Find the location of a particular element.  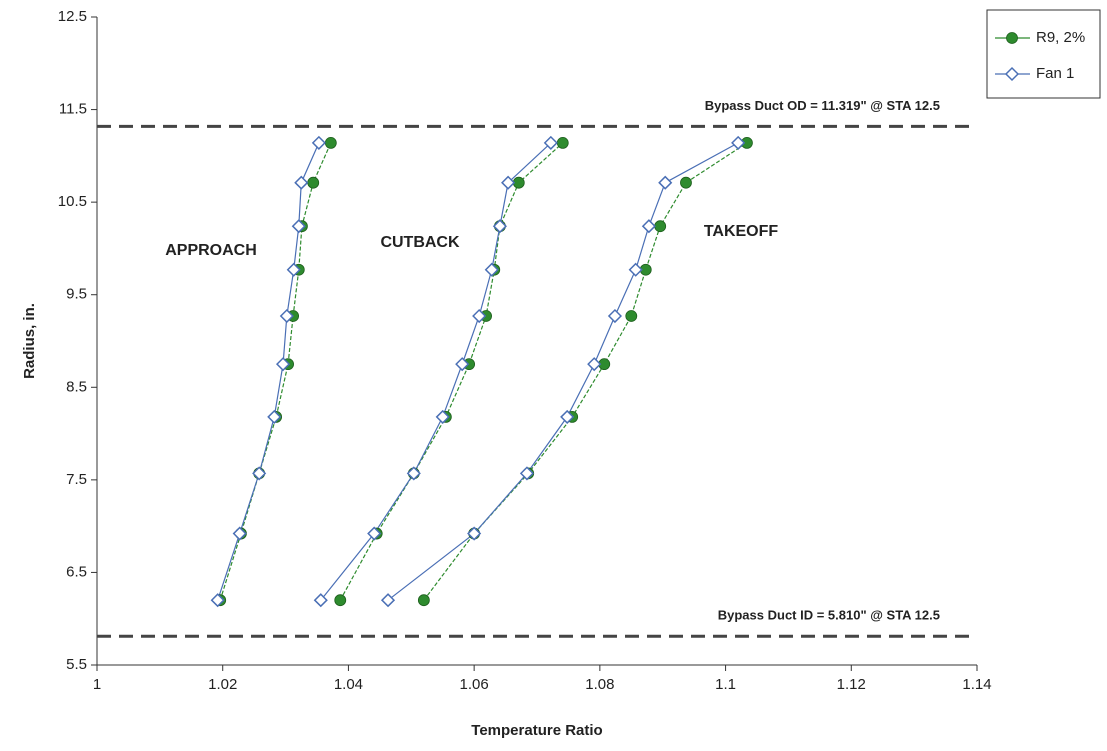

legend-box is located at coordinates (1043, 54).